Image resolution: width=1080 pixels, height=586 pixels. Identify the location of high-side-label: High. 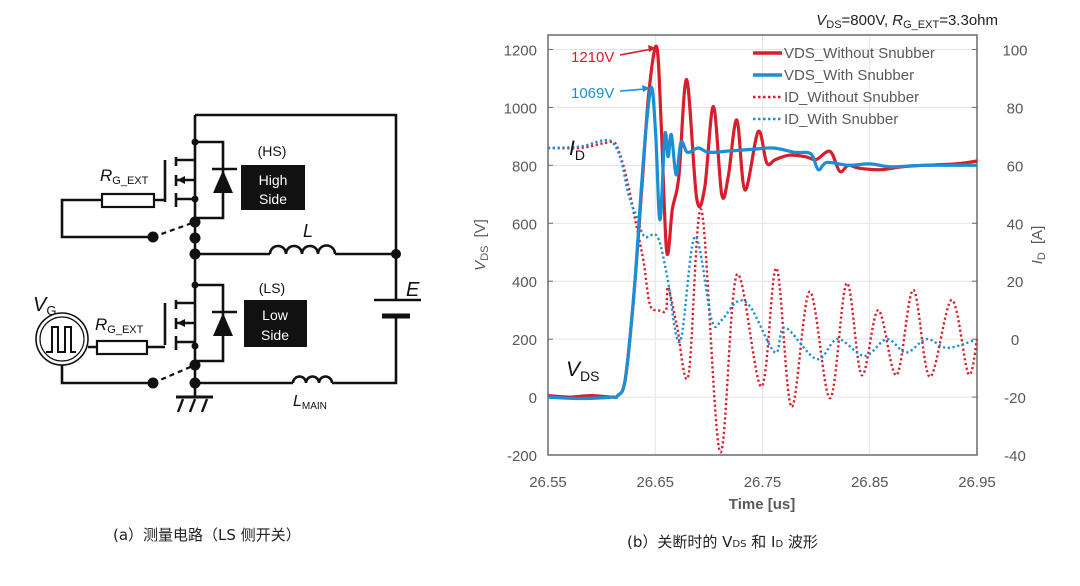
(273, 180).